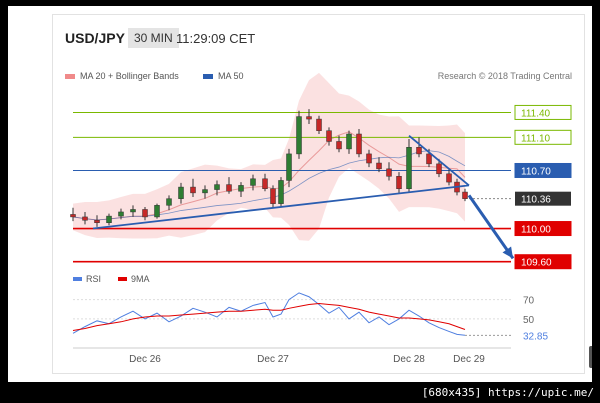  I want to click on forecast-arrow-head, so click(507, 252).